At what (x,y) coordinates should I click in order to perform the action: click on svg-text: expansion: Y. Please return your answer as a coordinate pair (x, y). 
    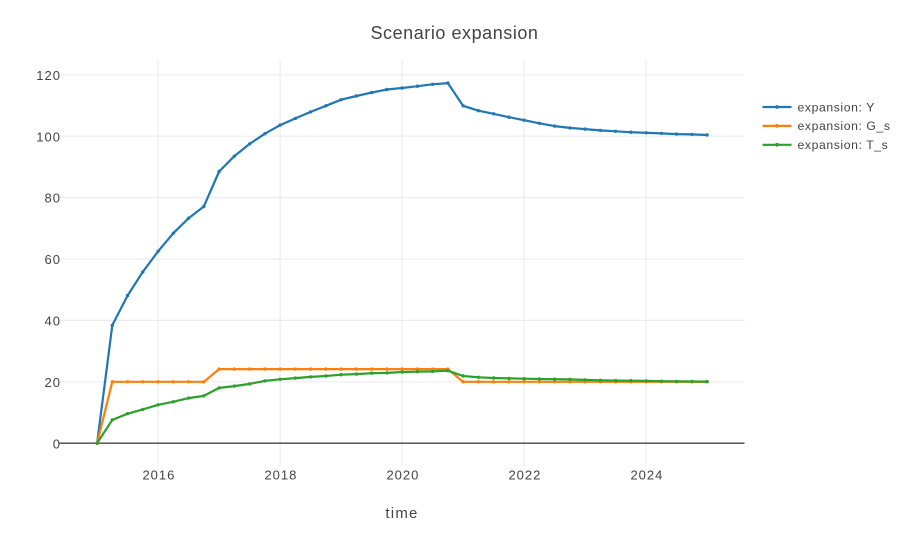
    Looking at the image, I should click on (836, 107).